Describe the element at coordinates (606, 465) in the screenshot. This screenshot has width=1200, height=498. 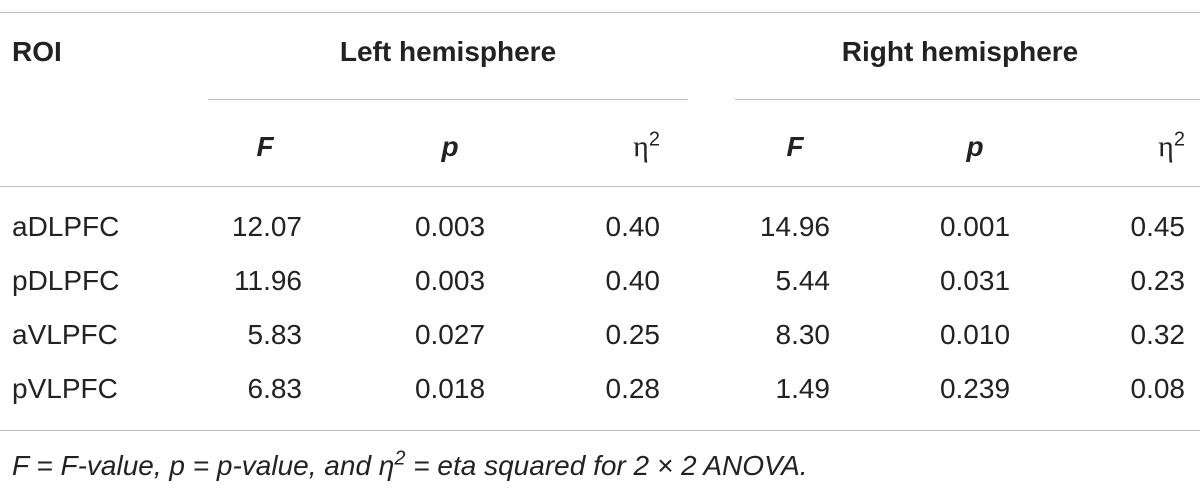
I see `footnote-text: = eta squared for 2 × 2 ANOVA.` at that location.